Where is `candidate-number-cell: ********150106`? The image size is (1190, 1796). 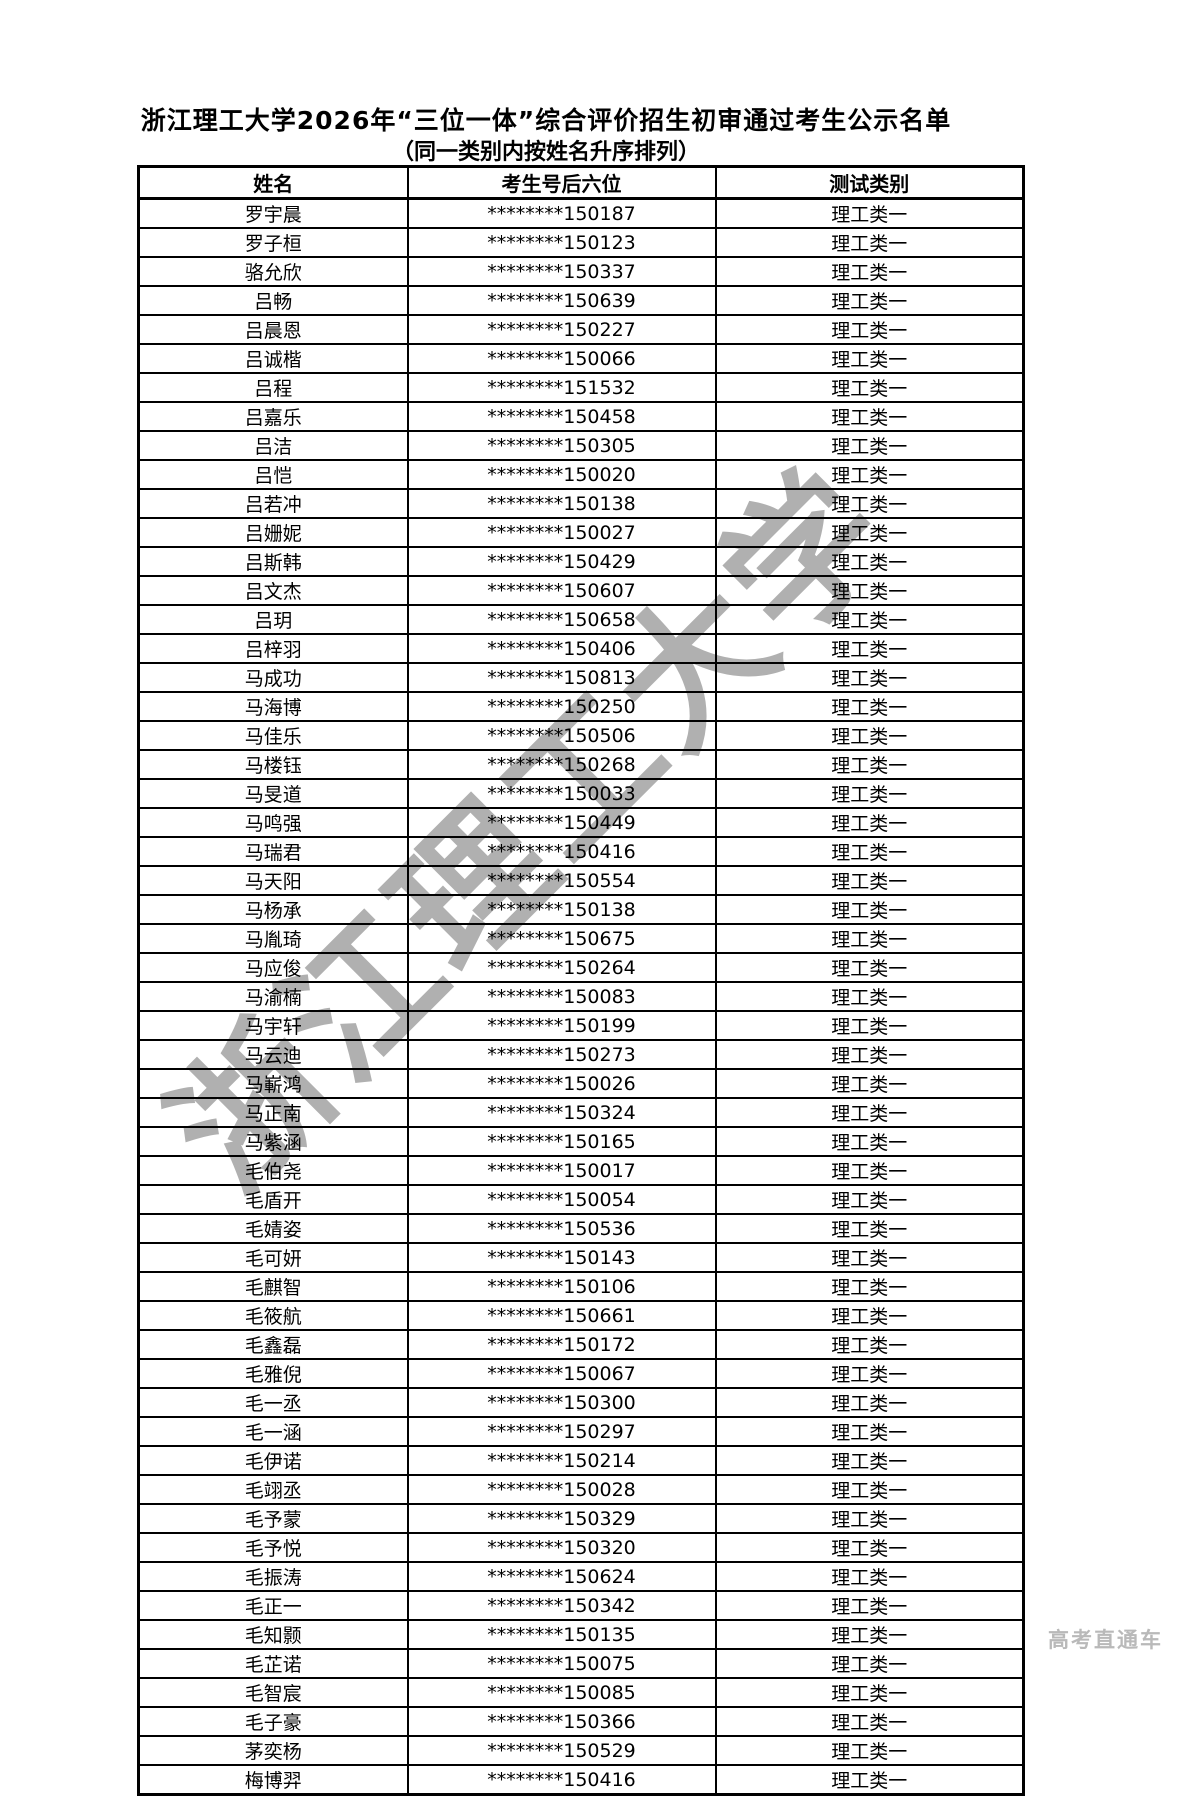
candidate-number-cell: ********150106 is located at coordinates (561, 1286).